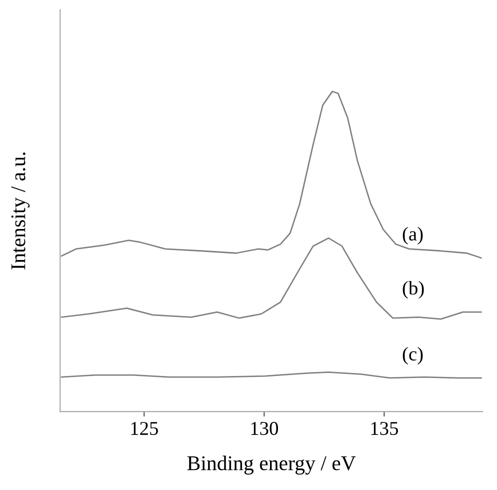 This screenshot has height=490, width=497. What do you see at coordinates (412, 355) in the screenshot?
I see `series-label: (c)` at bounding box center [412, 355].